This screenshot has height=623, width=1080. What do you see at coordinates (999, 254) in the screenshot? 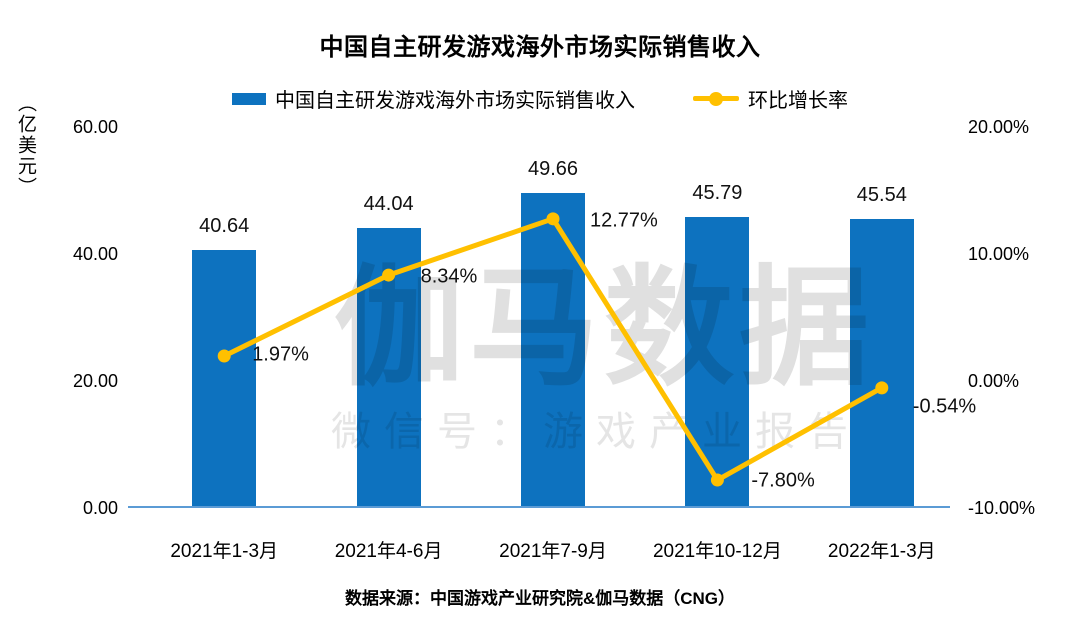
I see `right-axis-tick: 10.00%` at bounding box center [999, 254].